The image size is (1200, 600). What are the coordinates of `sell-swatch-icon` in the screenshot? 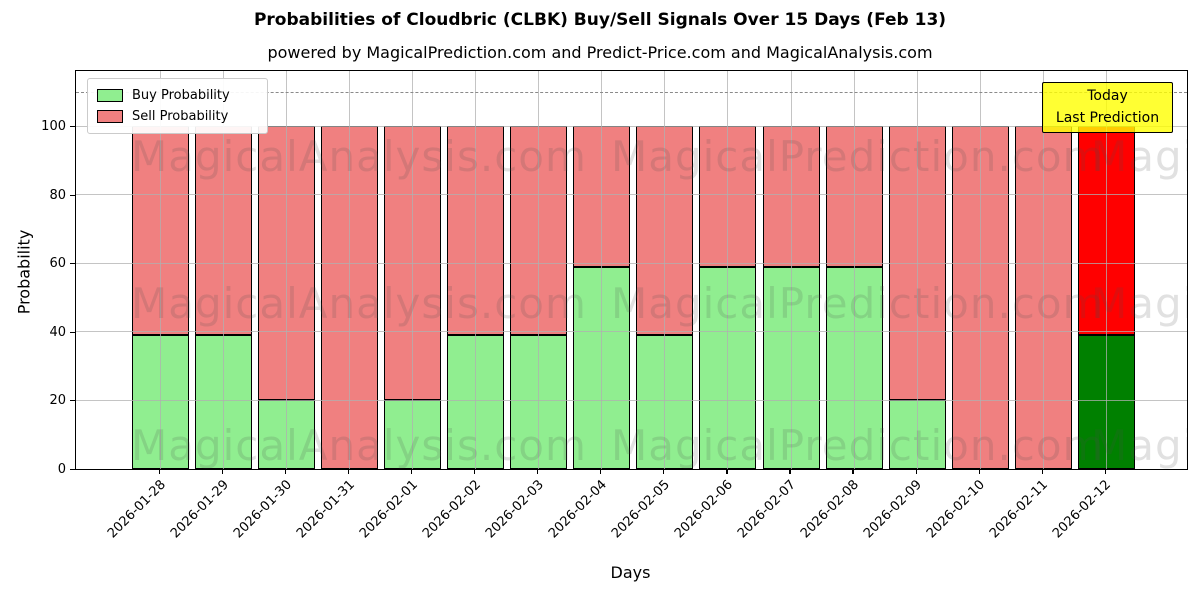 It's located at (110, 116).